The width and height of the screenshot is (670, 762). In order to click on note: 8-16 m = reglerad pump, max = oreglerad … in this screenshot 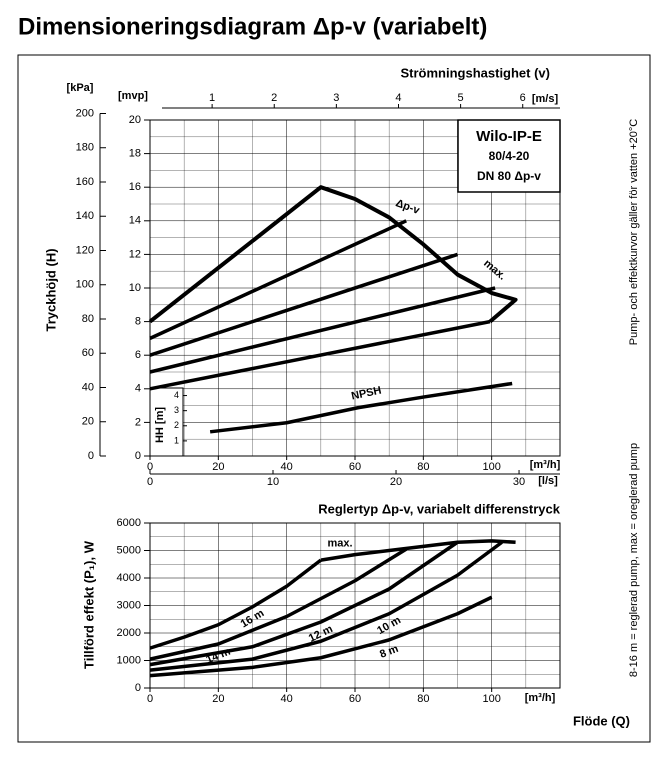, I will do `click(634, 560)`.